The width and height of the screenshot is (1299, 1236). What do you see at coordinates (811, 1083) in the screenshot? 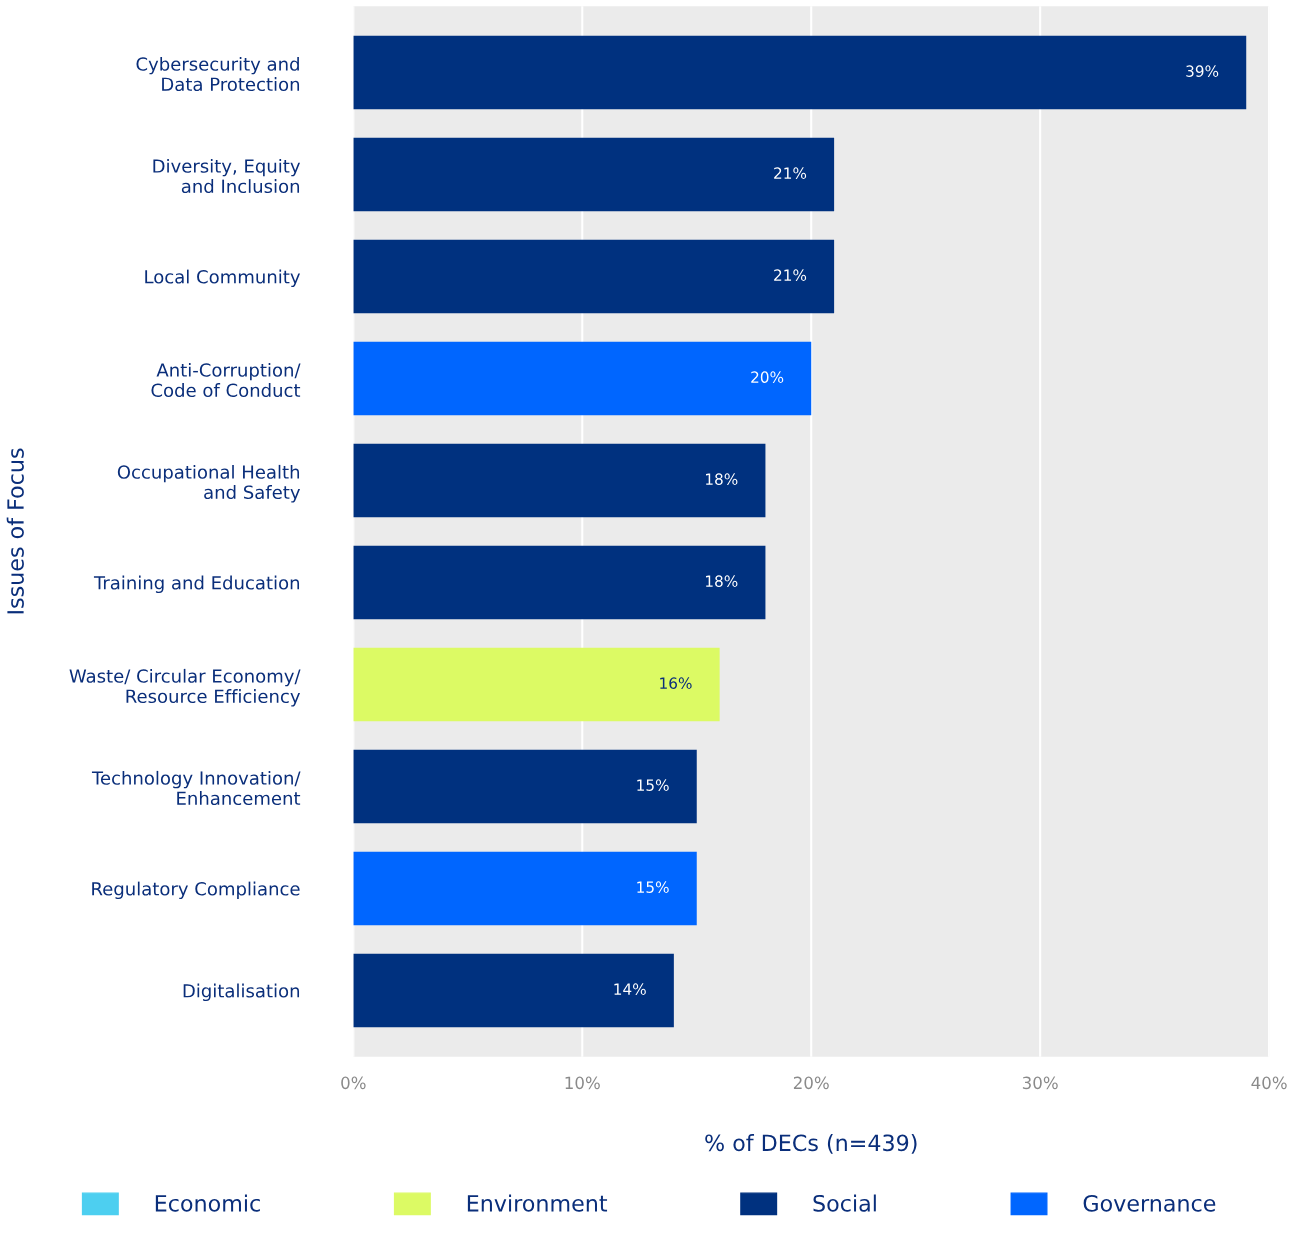
I see `x-tick-label: 20%` at bounding box center [811, 1083].